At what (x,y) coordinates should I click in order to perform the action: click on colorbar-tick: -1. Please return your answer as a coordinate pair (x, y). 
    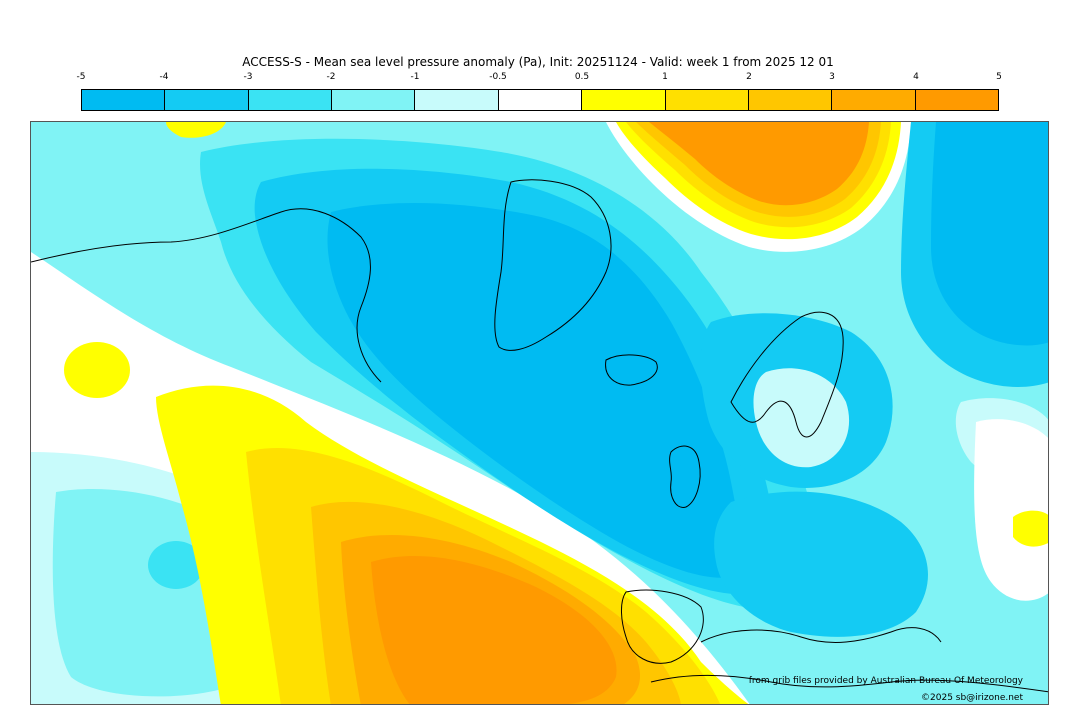
    Looking at the image, I should click on (415, 77).